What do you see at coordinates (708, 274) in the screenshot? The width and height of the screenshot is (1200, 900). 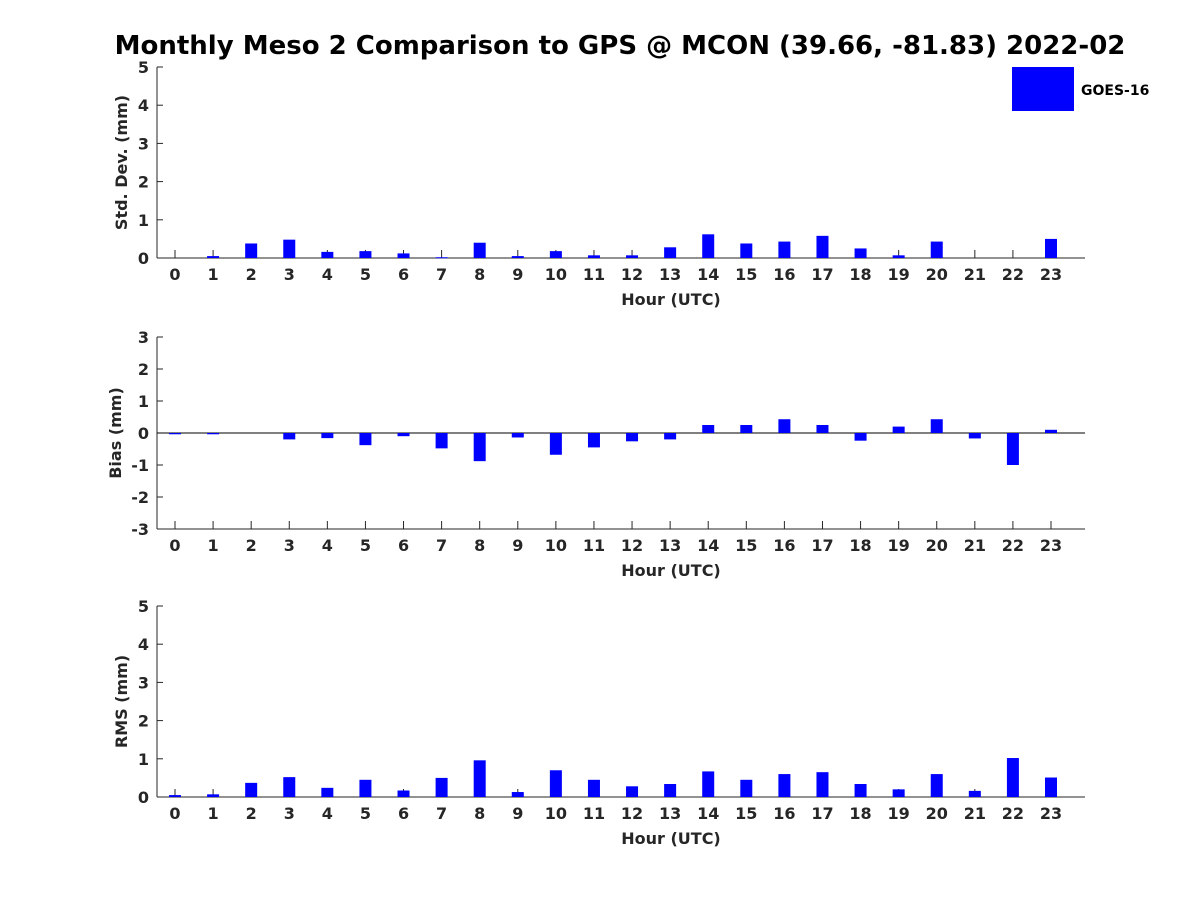 I see `stddev-x-tick-label: 14` at bounding box center [708, 274].